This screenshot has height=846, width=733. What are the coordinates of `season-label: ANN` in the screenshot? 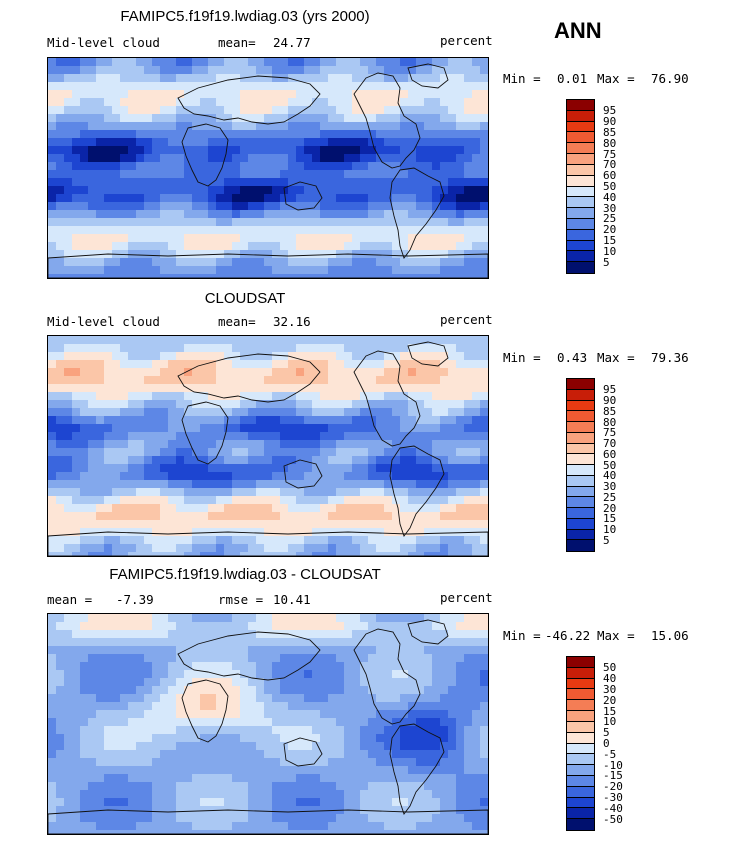 It's located at (578, 30).